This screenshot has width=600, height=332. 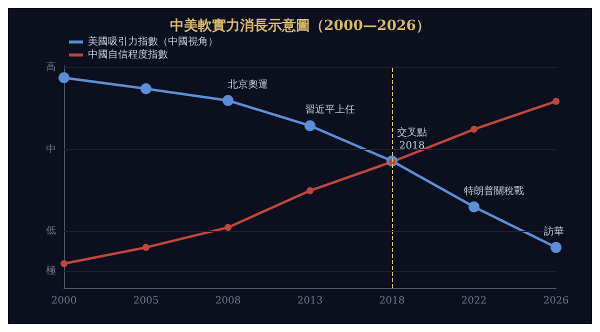 What do you see at coordinates (64, 301) in the screenshot?
I see `x-tick-label: 2000` at bounding box center [64, 301].